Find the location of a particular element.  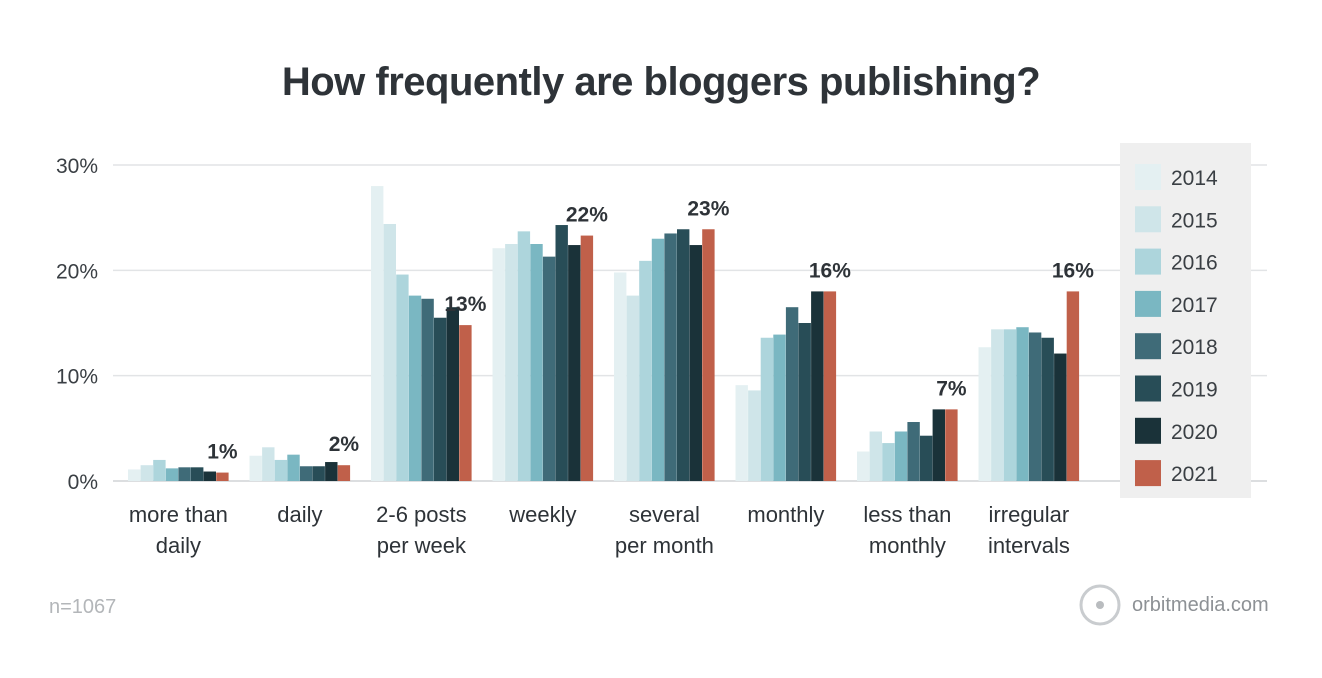

y-tick-label: 0% is located at coordinates (83, 482).